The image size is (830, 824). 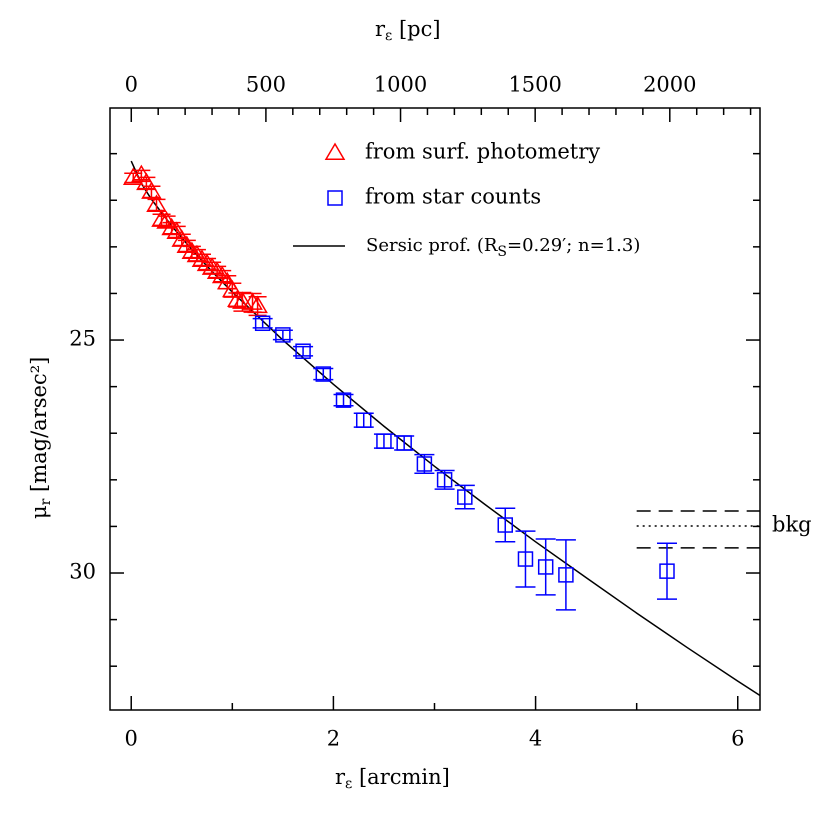 I want to click on x-axis-label-part: [arcmin], so click(x=401, y=777).